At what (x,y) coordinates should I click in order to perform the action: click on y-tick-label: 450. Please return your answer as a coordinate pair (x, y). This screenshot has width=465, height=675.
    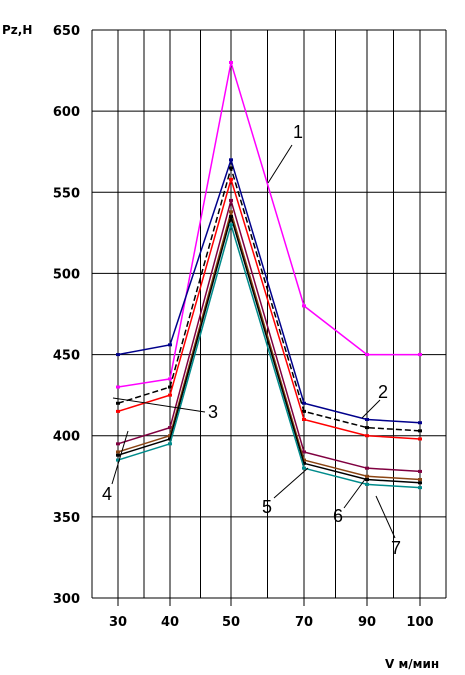
    Looking at the image, I should click on (66, 356).